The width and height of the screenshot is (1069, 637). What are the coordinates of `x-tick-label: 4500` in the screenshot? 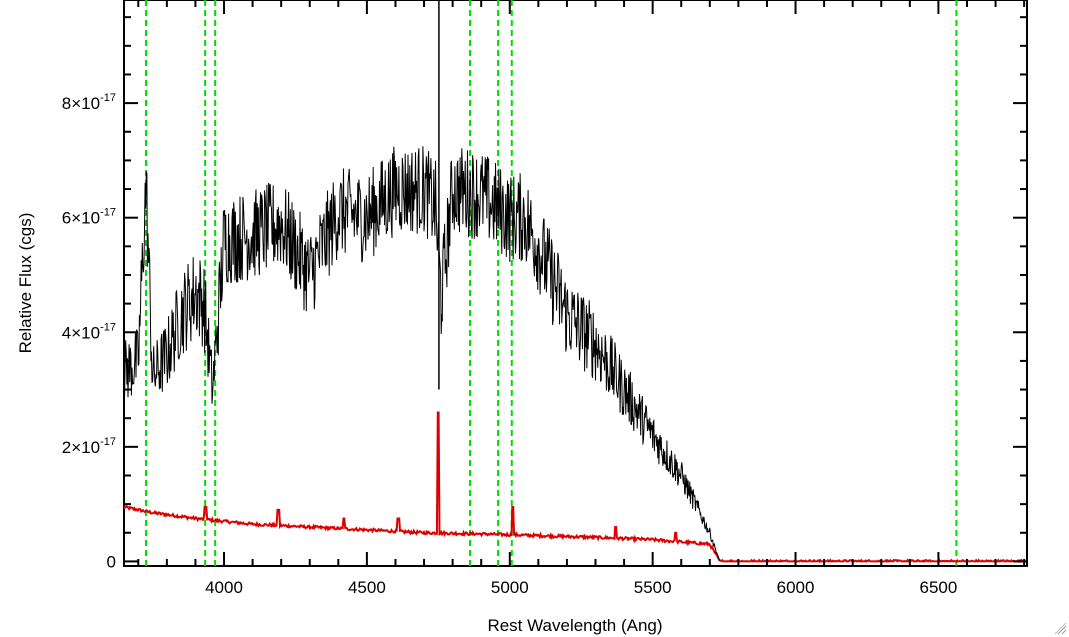 It's located at (367, 587).